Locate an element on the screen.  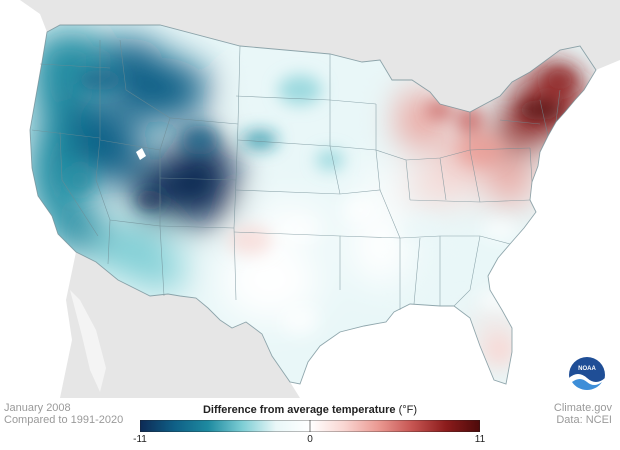
anomaly-region-central-plains is located at coordinates (380, 185).